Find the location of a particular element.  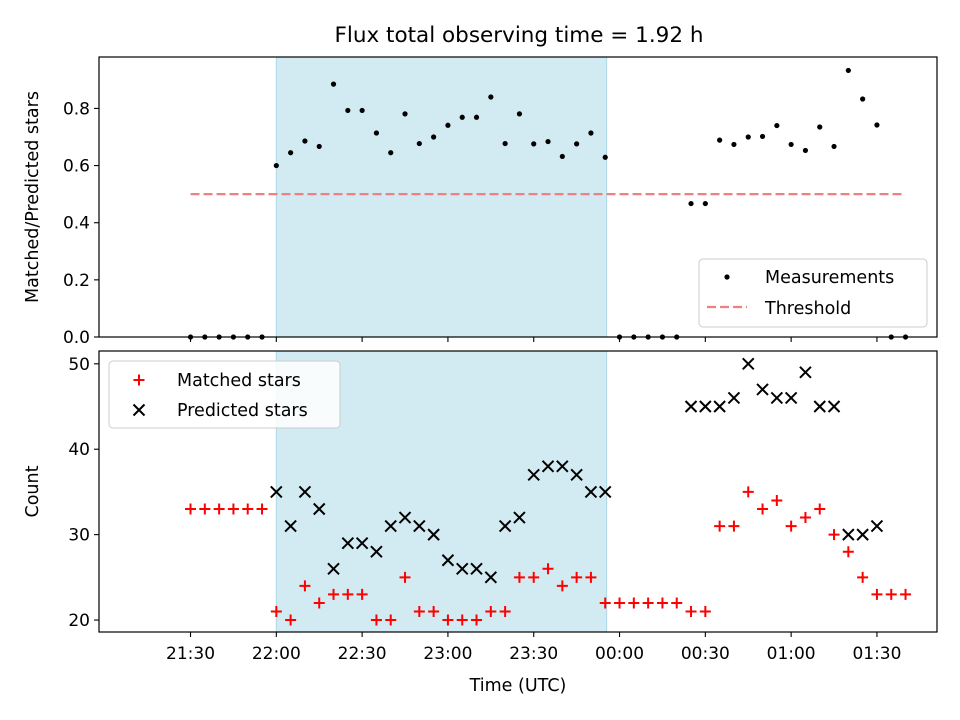

chart-title: Flux total observing time = 1.92 h is located at coordinates (519, 35).